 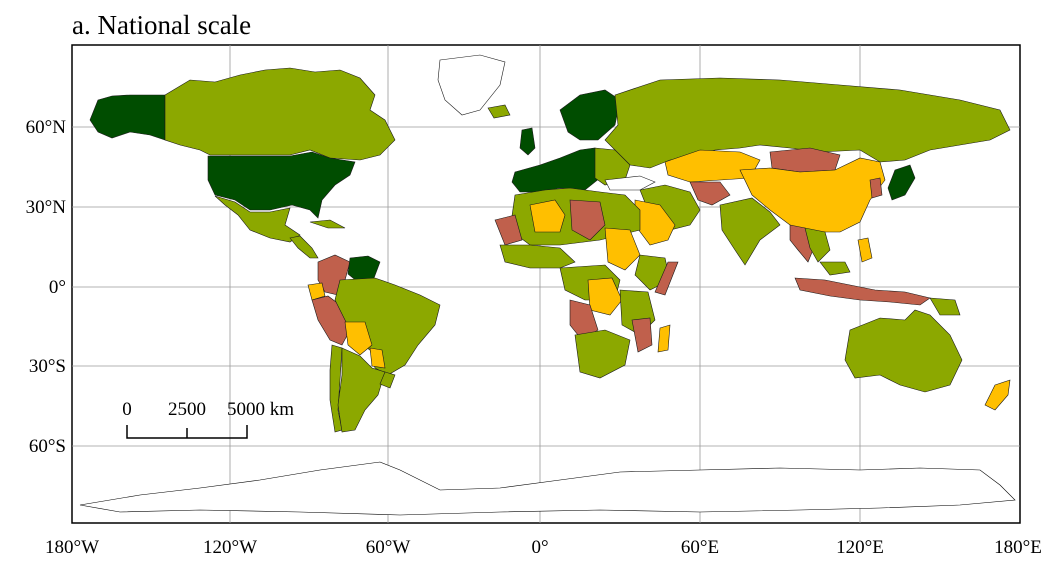 What do you see at coordinates (710, 193) in the screenshot?
I see `country-central-asia` at bounding box center [710, 193].